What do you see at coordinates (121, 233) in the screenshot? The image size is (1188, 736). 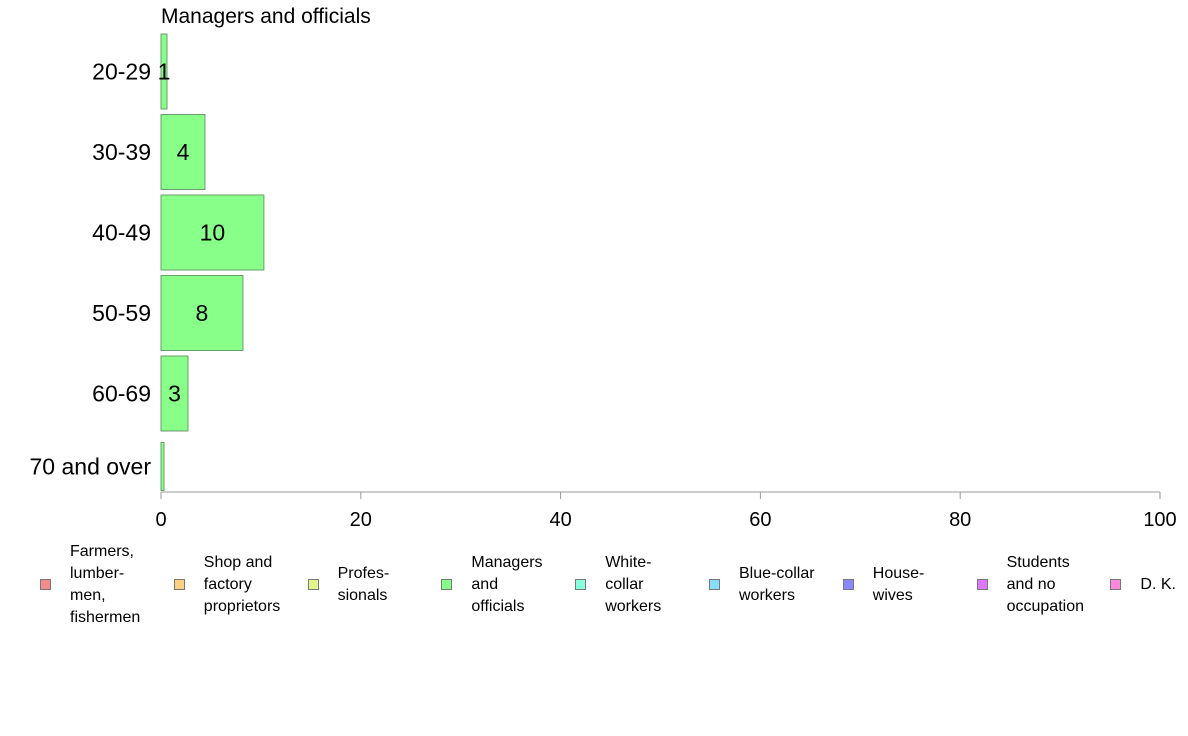 I see `category-label: 40-49` at bounding box center [121, 233].